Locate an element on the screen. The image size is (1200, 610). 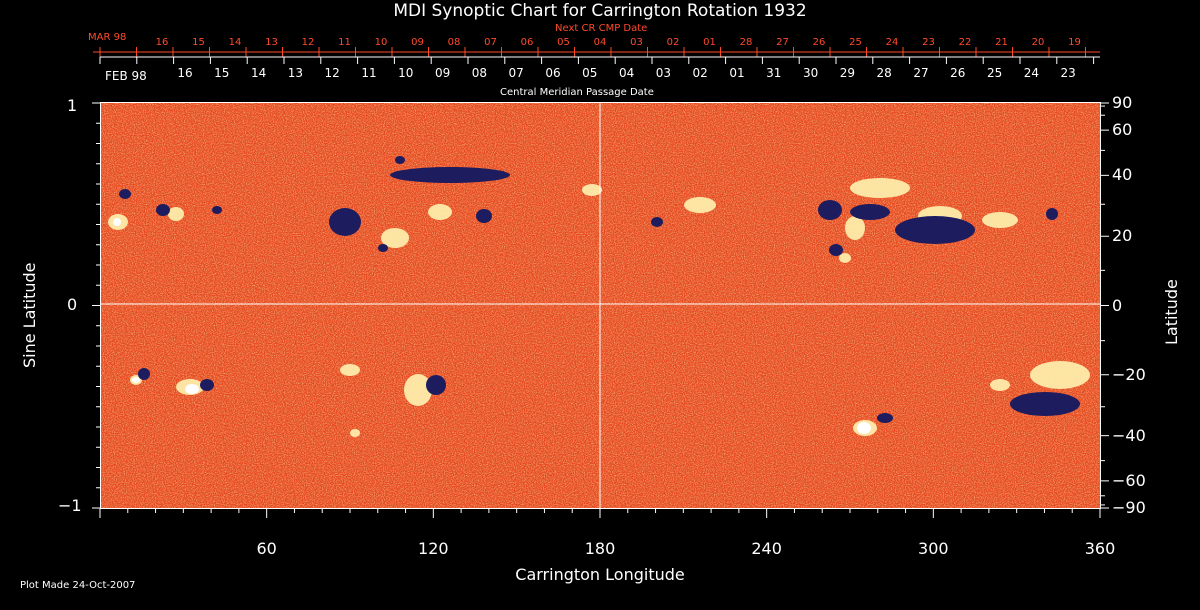
latitude-tick-label: −40 is located at coordinates (1129, 435).